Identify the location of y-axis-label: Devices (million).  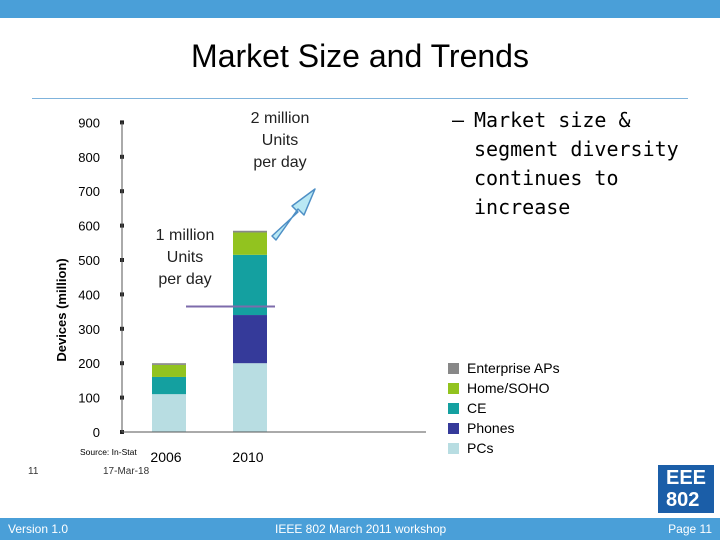
(61, 309).